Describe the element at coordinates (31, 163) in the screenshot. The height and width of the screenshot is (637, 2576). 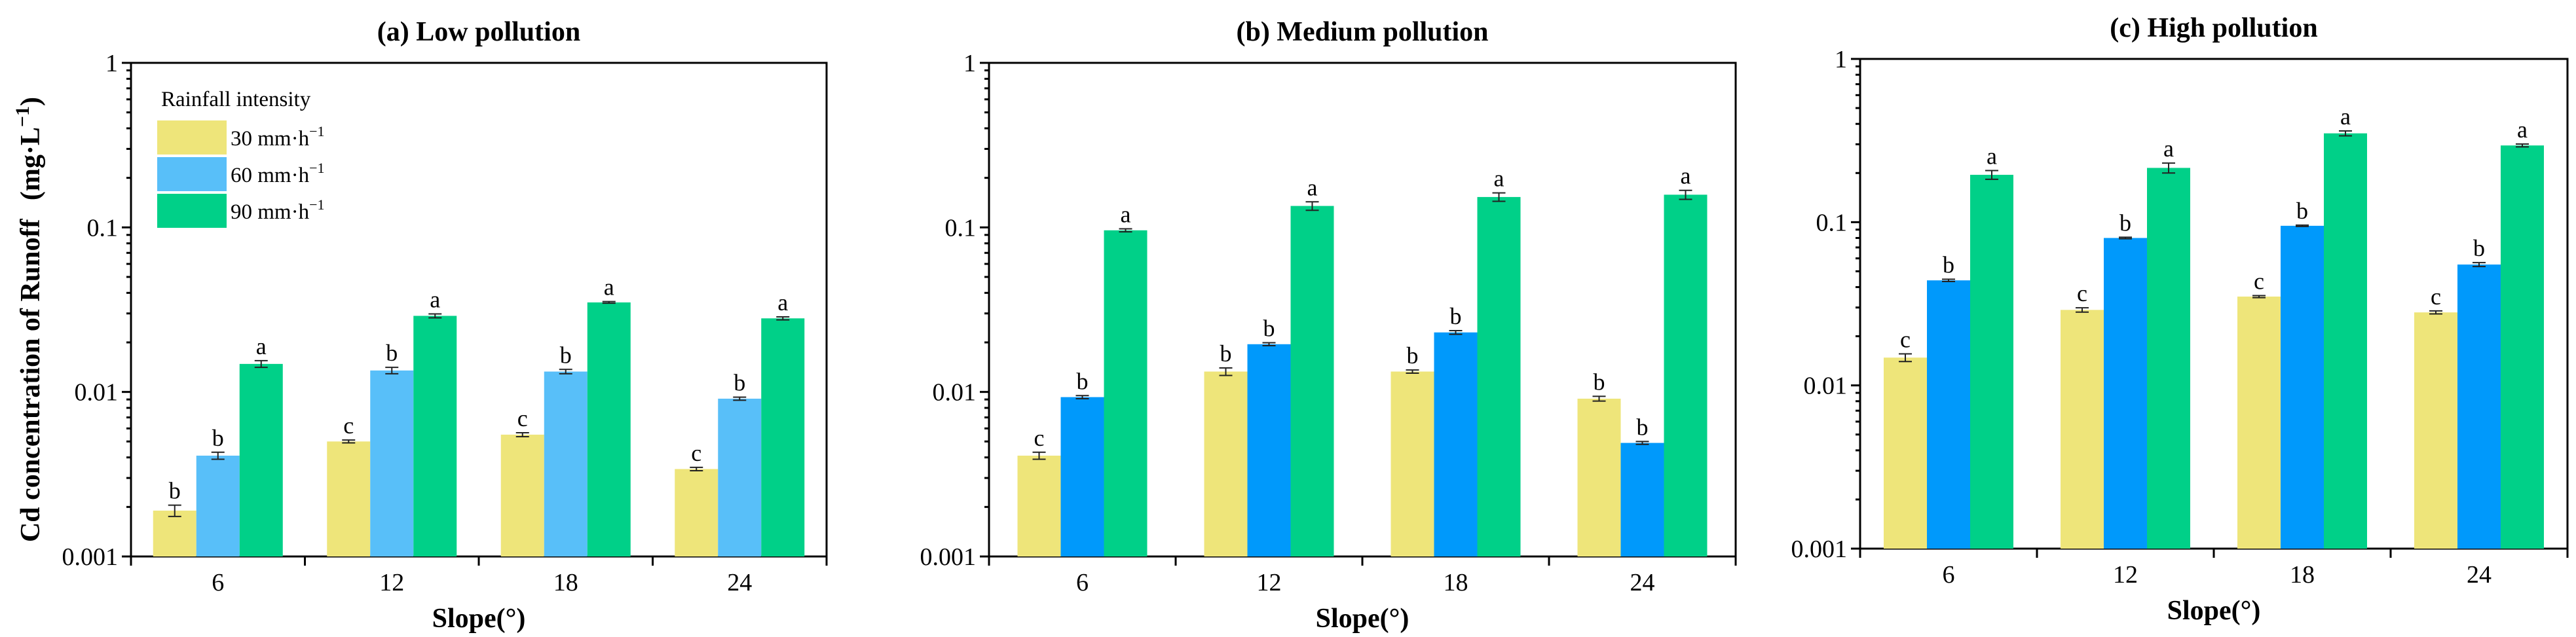
I see `y-axis-label-unit: (mg·L` at that location.